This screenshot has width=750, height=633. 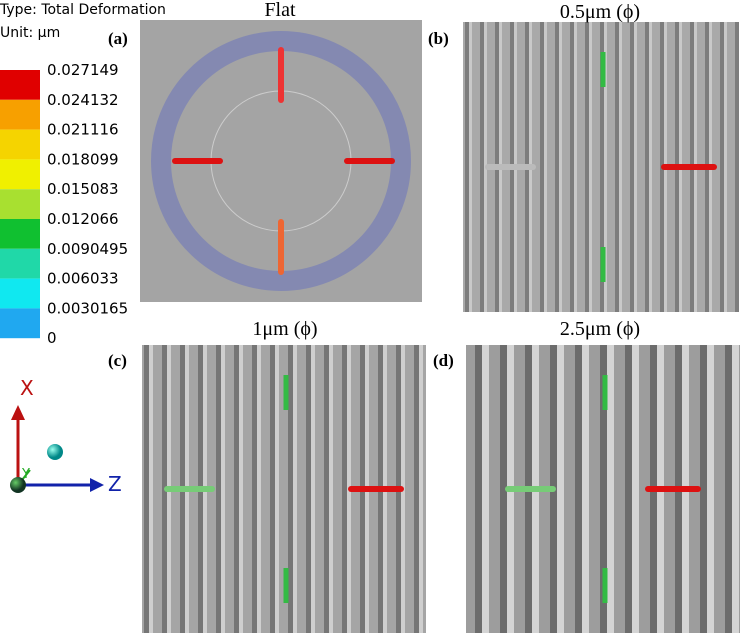 What do you see at coordinates (83, 219) in the screenshot?
I see `level-label: 0.012066` at bounding box center [83, 219].